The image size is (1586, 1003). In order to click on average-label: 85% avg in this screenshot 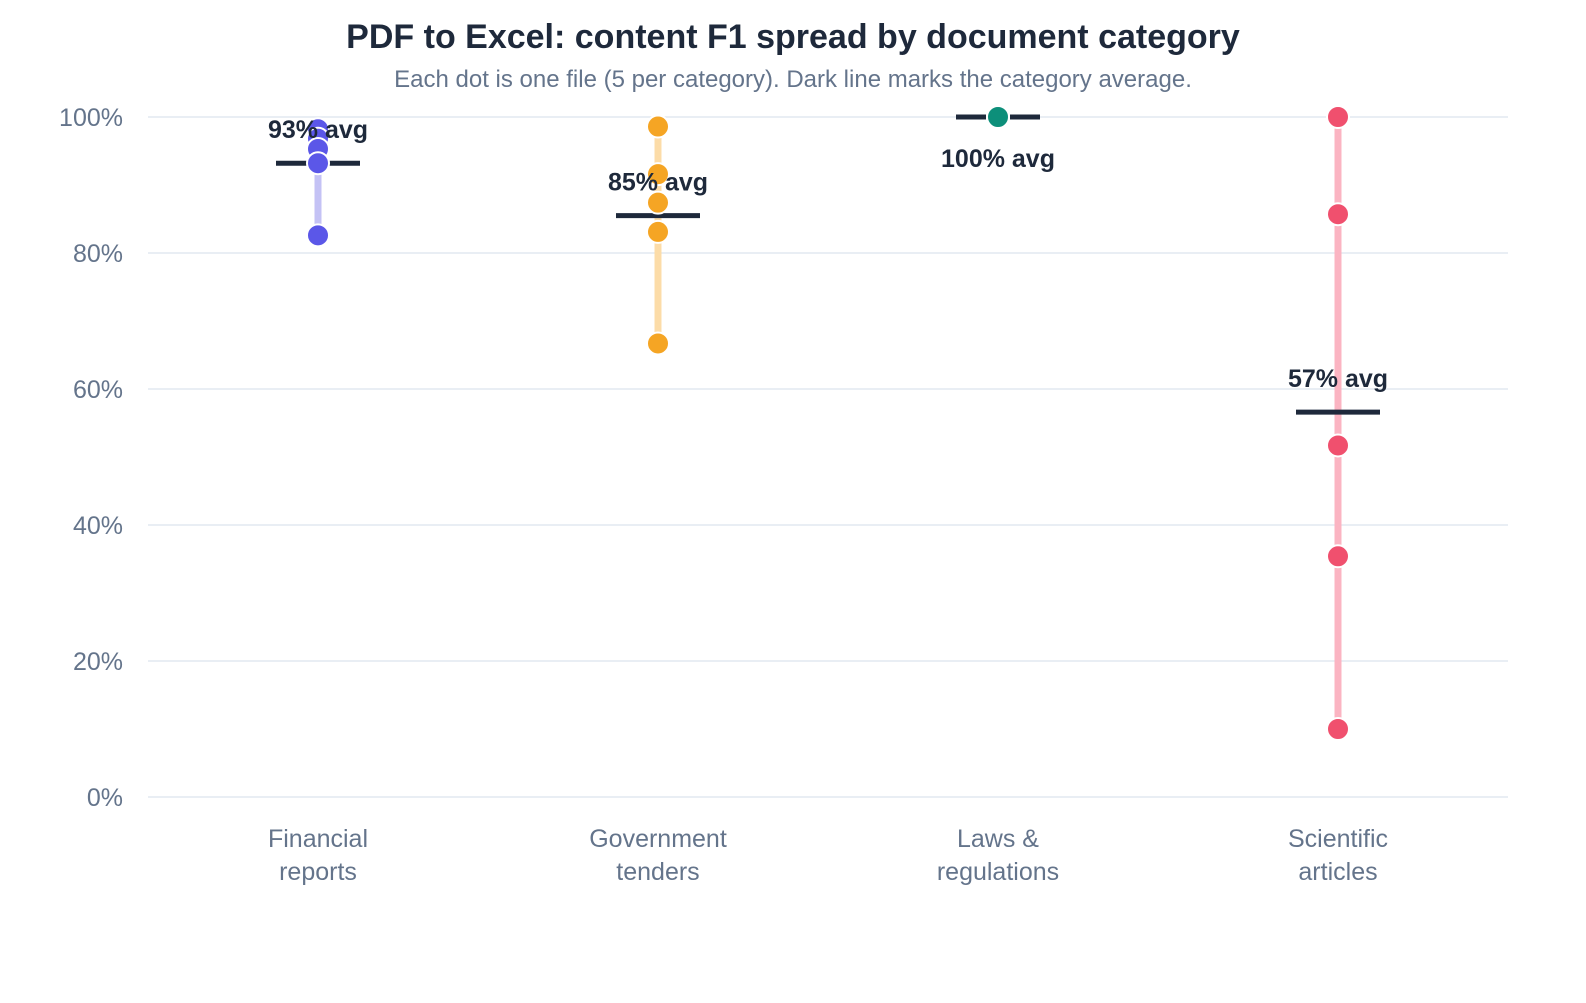, I will do `click(658, 183)`.